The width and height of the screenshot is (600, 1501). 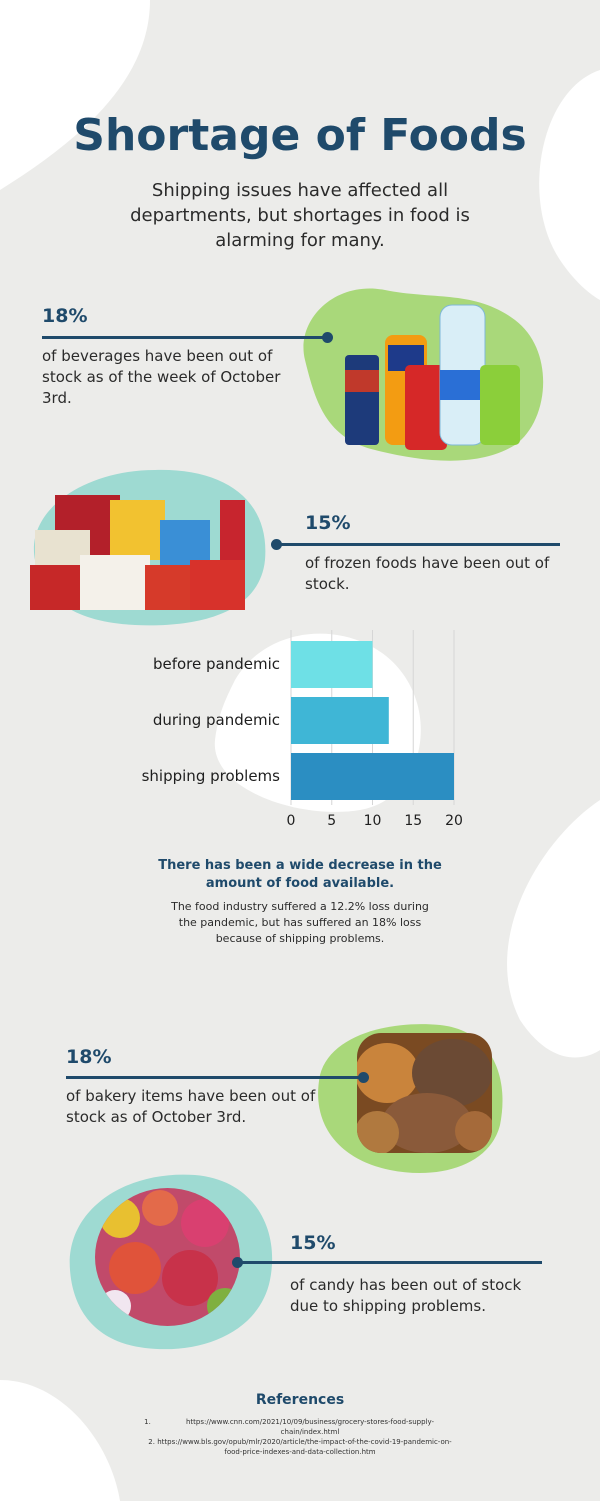 I want to click on bar-before-pandemic, so click(x=332, y=664).